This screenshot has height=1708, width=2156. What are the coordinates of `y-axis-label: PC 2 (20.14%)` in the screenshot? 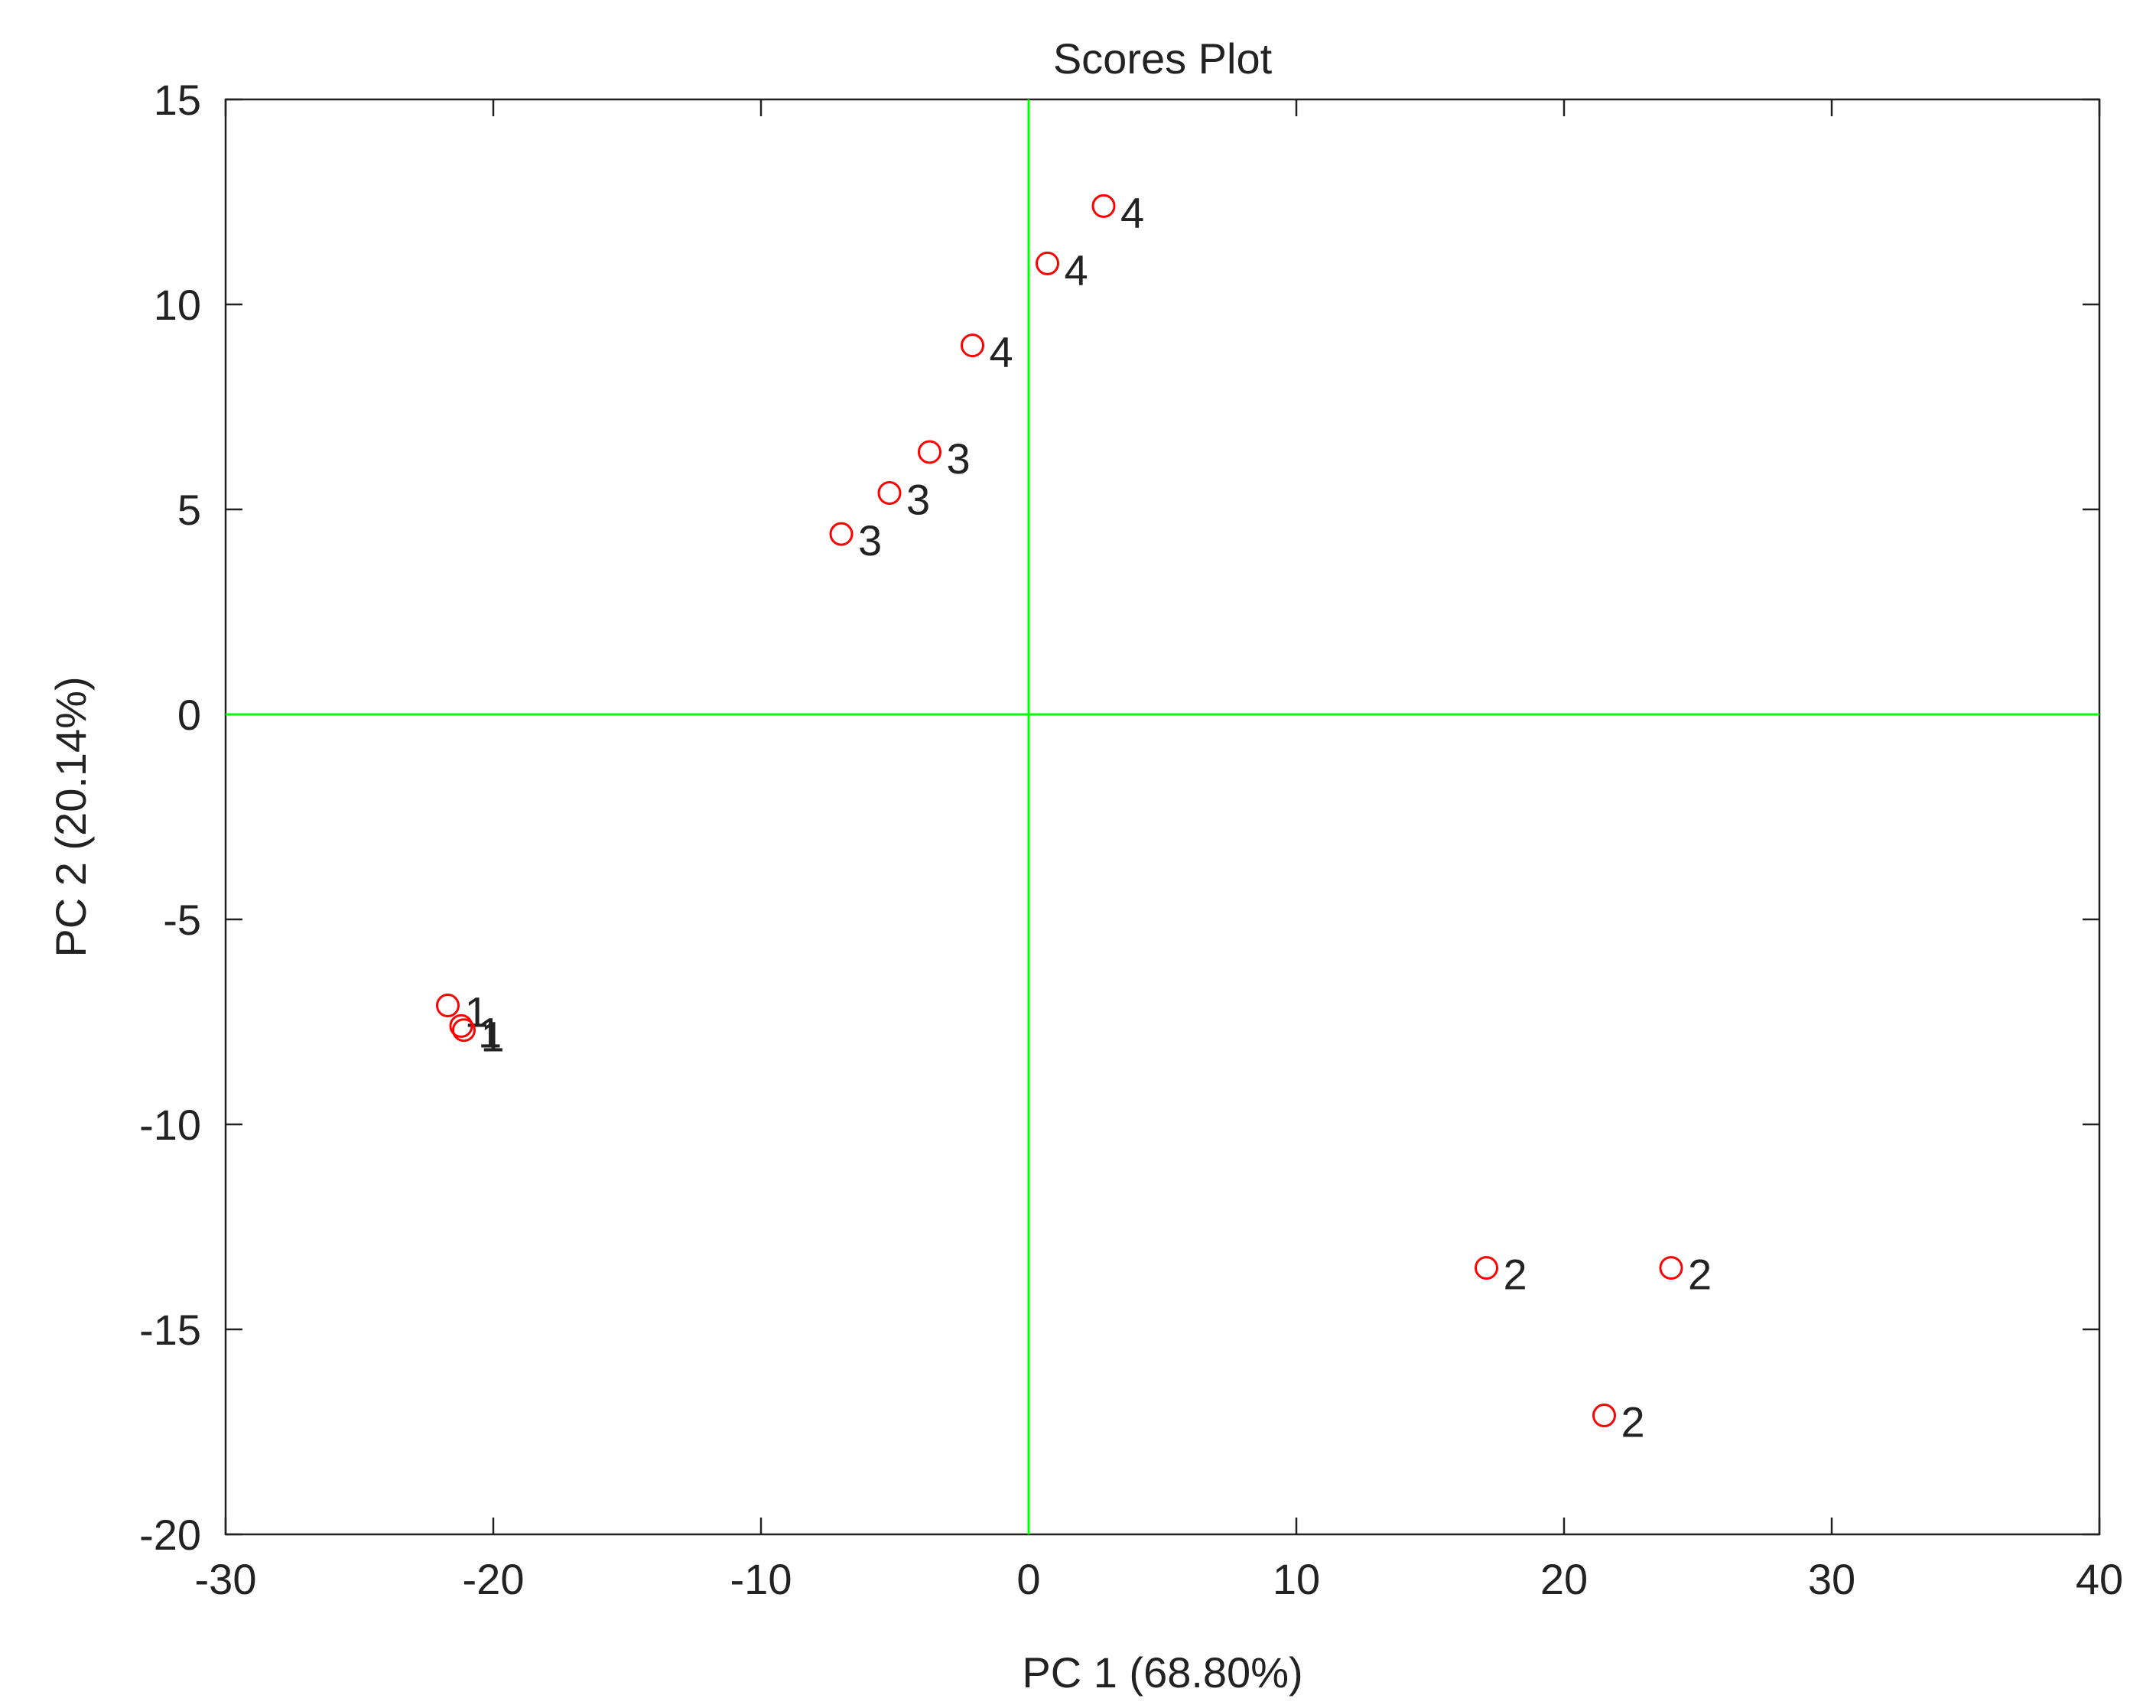 It's located at (71, 816).